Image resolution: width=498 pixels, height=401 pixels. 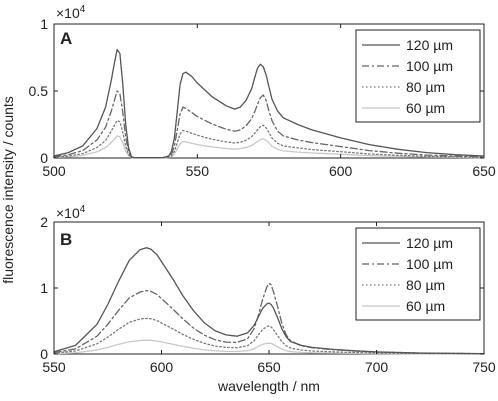 What do you see at coordinates (44, 158) in the screenshot?
I see `panel-a-y-tick-label: 0` at bounding box center [44, 158].